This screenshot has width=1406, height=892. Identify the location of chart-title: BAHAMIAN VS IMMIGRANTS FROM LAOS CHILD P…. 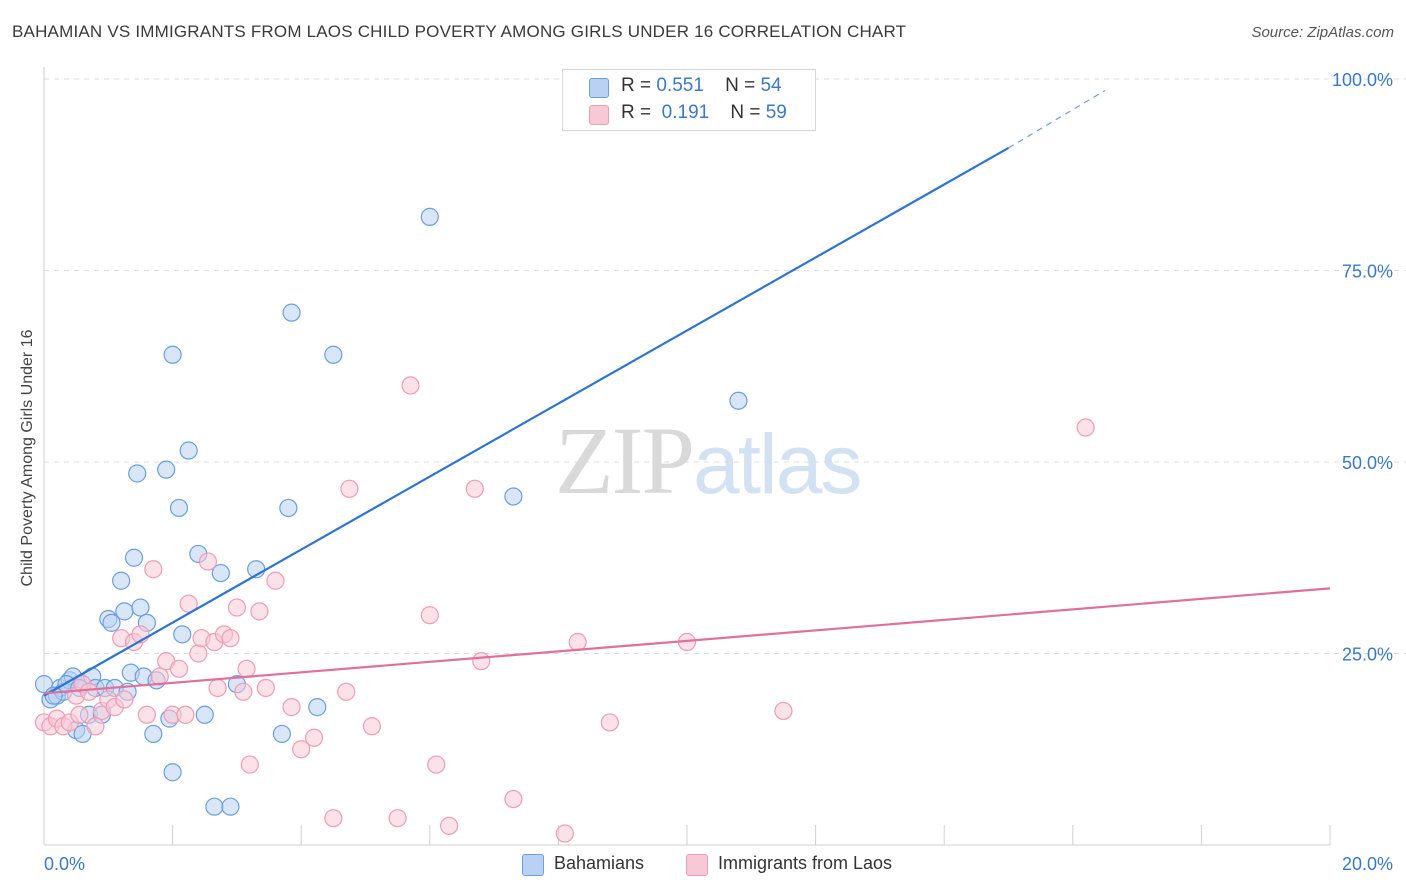
(459, 31).